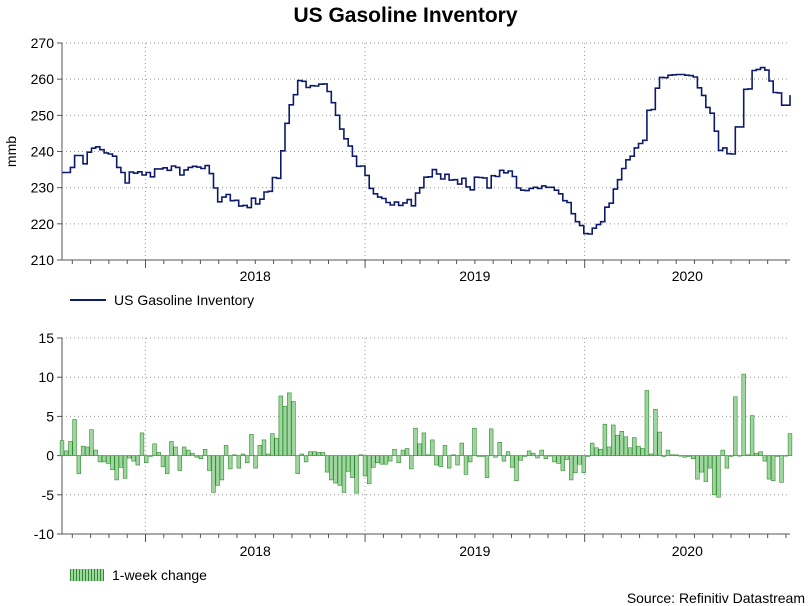  What do you see at coordinates (474, 551) in the screenshot?
I see `change-x-tick-label: 2019` at bounding box center [474, 551].